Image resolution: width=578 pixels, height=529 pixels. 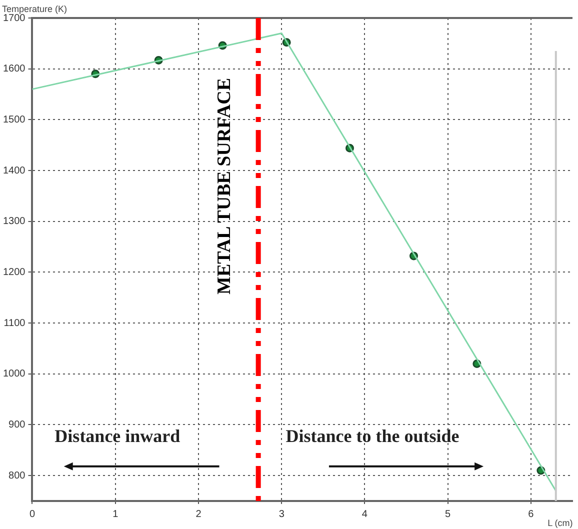 What do you see at coordinates (531, 514) in the screenshot?
I see `x-tick-label: 6` at bounding box center [531, 514].